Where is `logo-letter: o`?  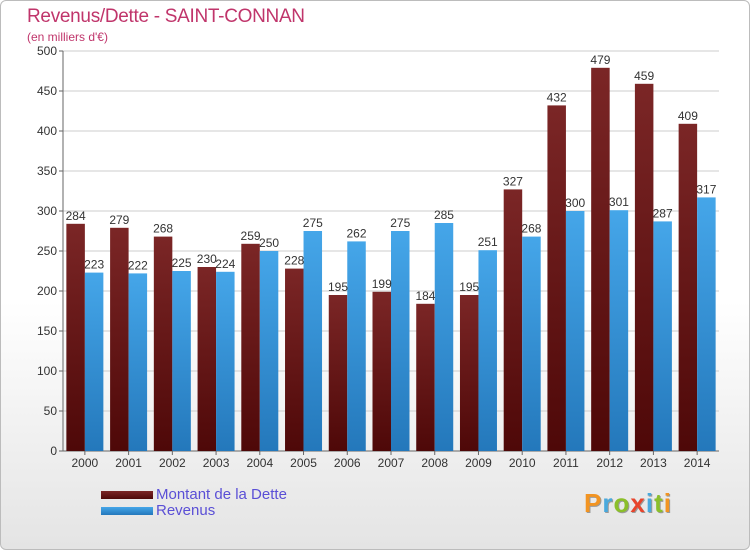
logo-letter: o is located at coordinates (622, 503).